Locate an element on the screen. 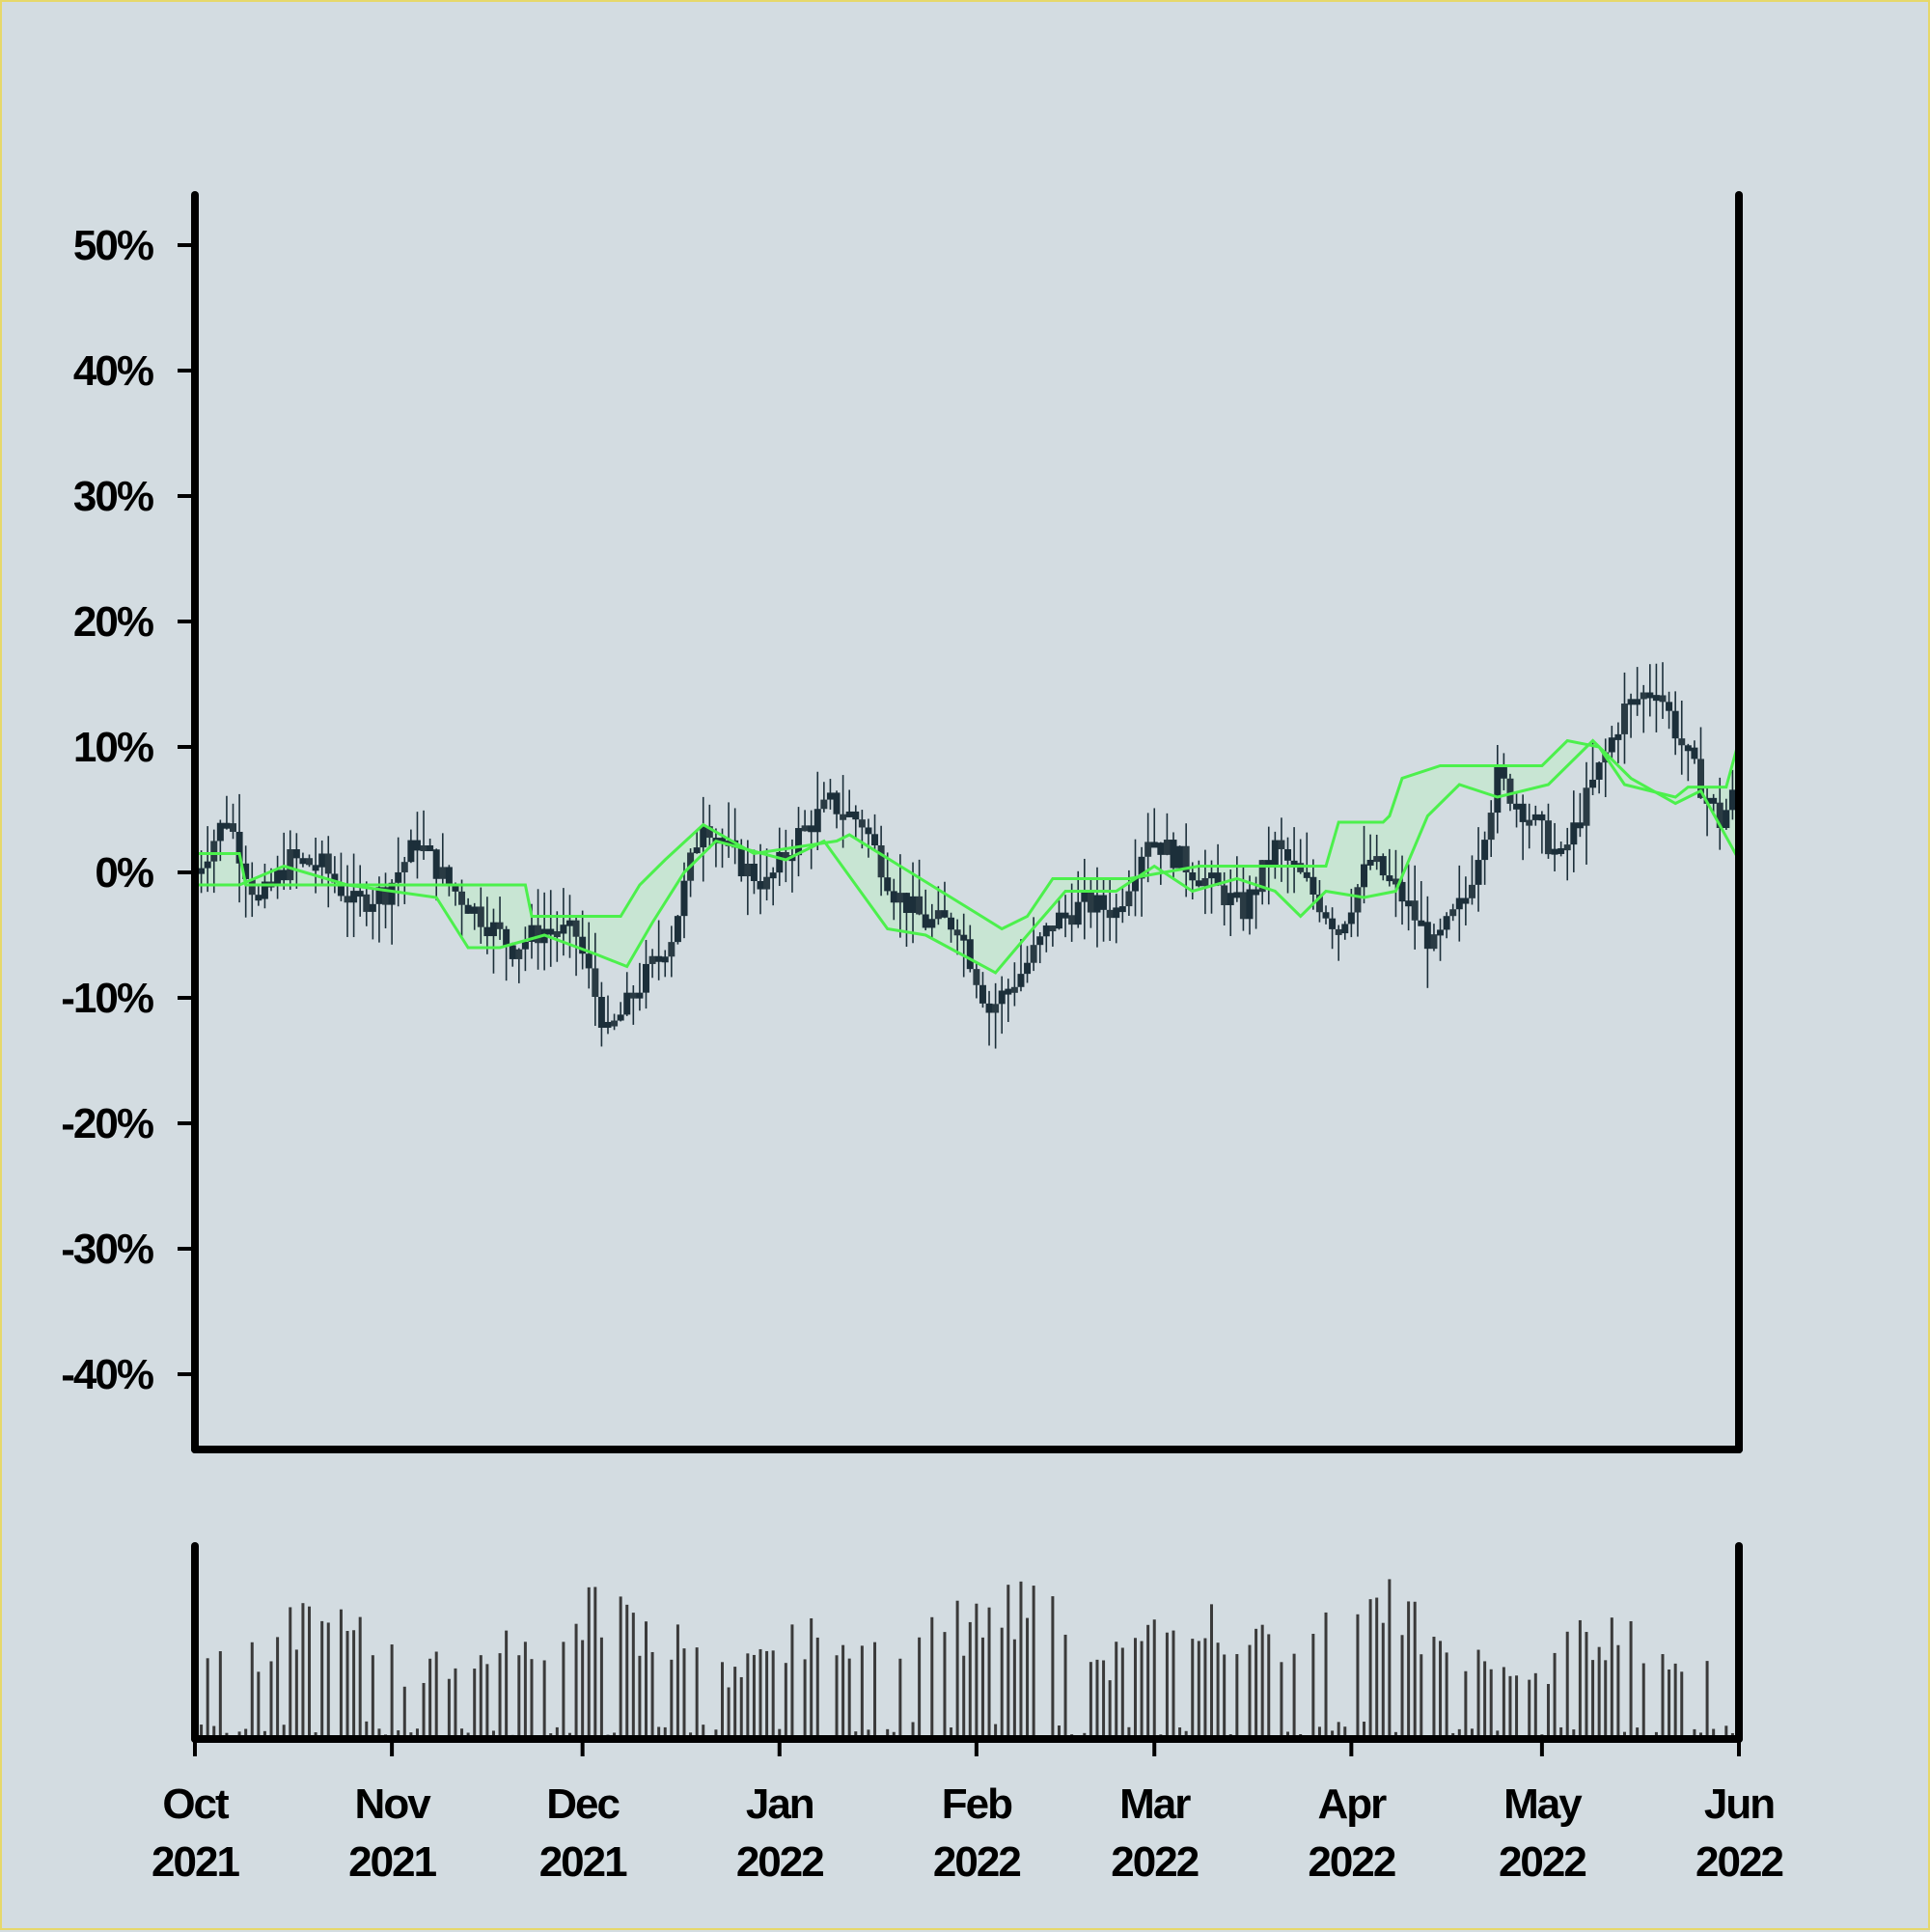  y-tick-label: 30% is located at coordinates (113, 496).